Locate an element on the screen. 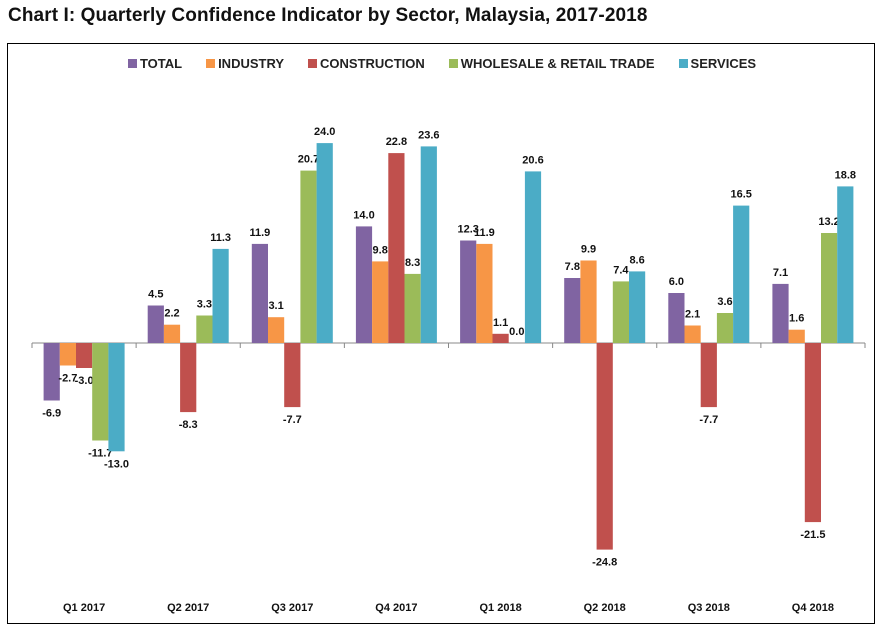 Image resolution: width=884 pixels, height=634 pixels. bar-construction-q4-2018 is located at coordinates (812, 433).